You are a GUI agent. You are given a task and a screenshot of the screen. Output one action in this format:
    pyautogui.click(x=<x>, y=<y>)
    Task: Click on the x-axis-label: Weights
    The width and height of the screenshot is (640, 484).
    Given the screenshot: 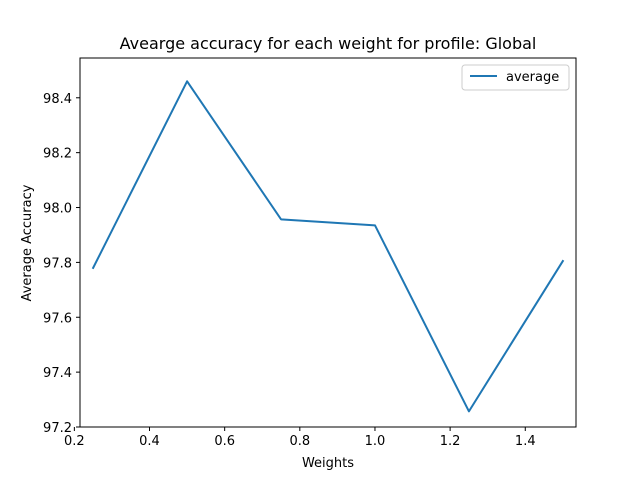 What is the action you would take?
    pyautogui.click(x=328, y=463)
    